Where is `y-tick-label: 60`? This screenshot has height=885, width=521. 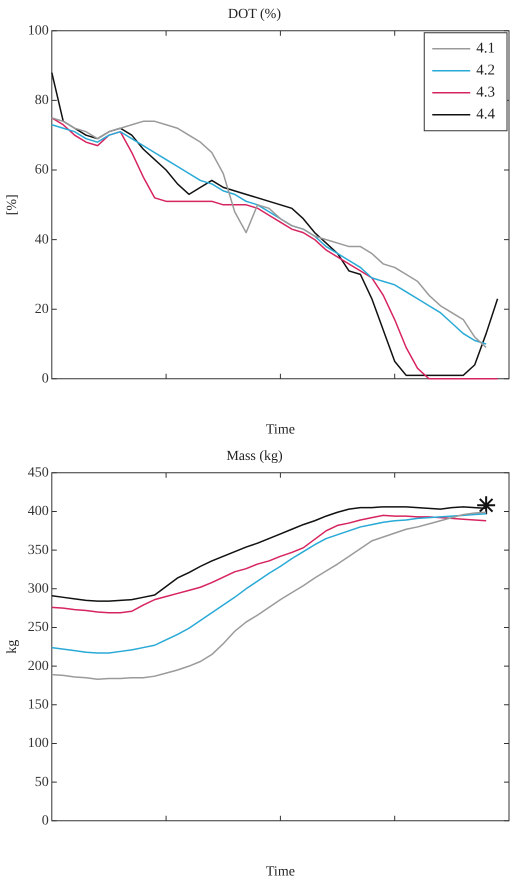 y-tick-label: 60 is located at coordinates (41, 170).